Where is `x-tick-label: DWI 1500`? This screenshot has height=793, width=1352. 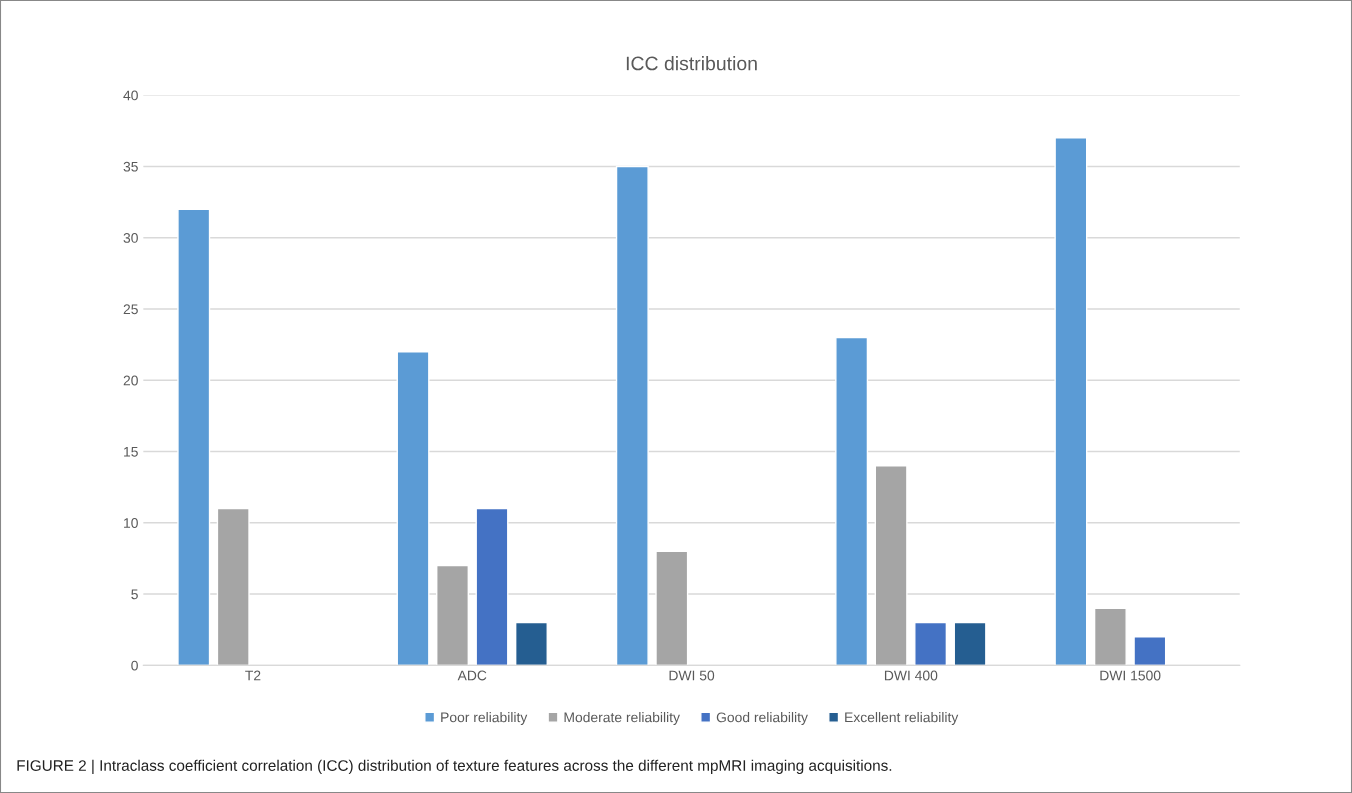
x-tick-label: DWI 1500 is located at coordinates (1130, 675).